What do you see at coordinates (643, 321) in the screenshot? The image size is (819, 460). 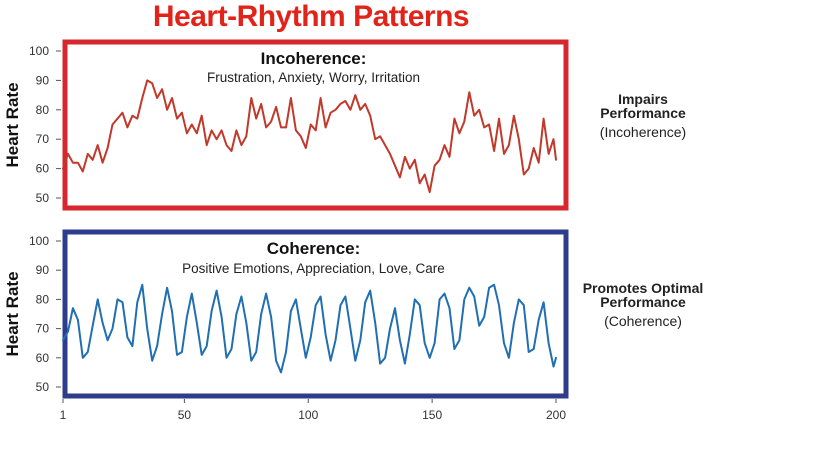 I see `side-label-line3: (Coherence)` at bounding box center [643, 321].